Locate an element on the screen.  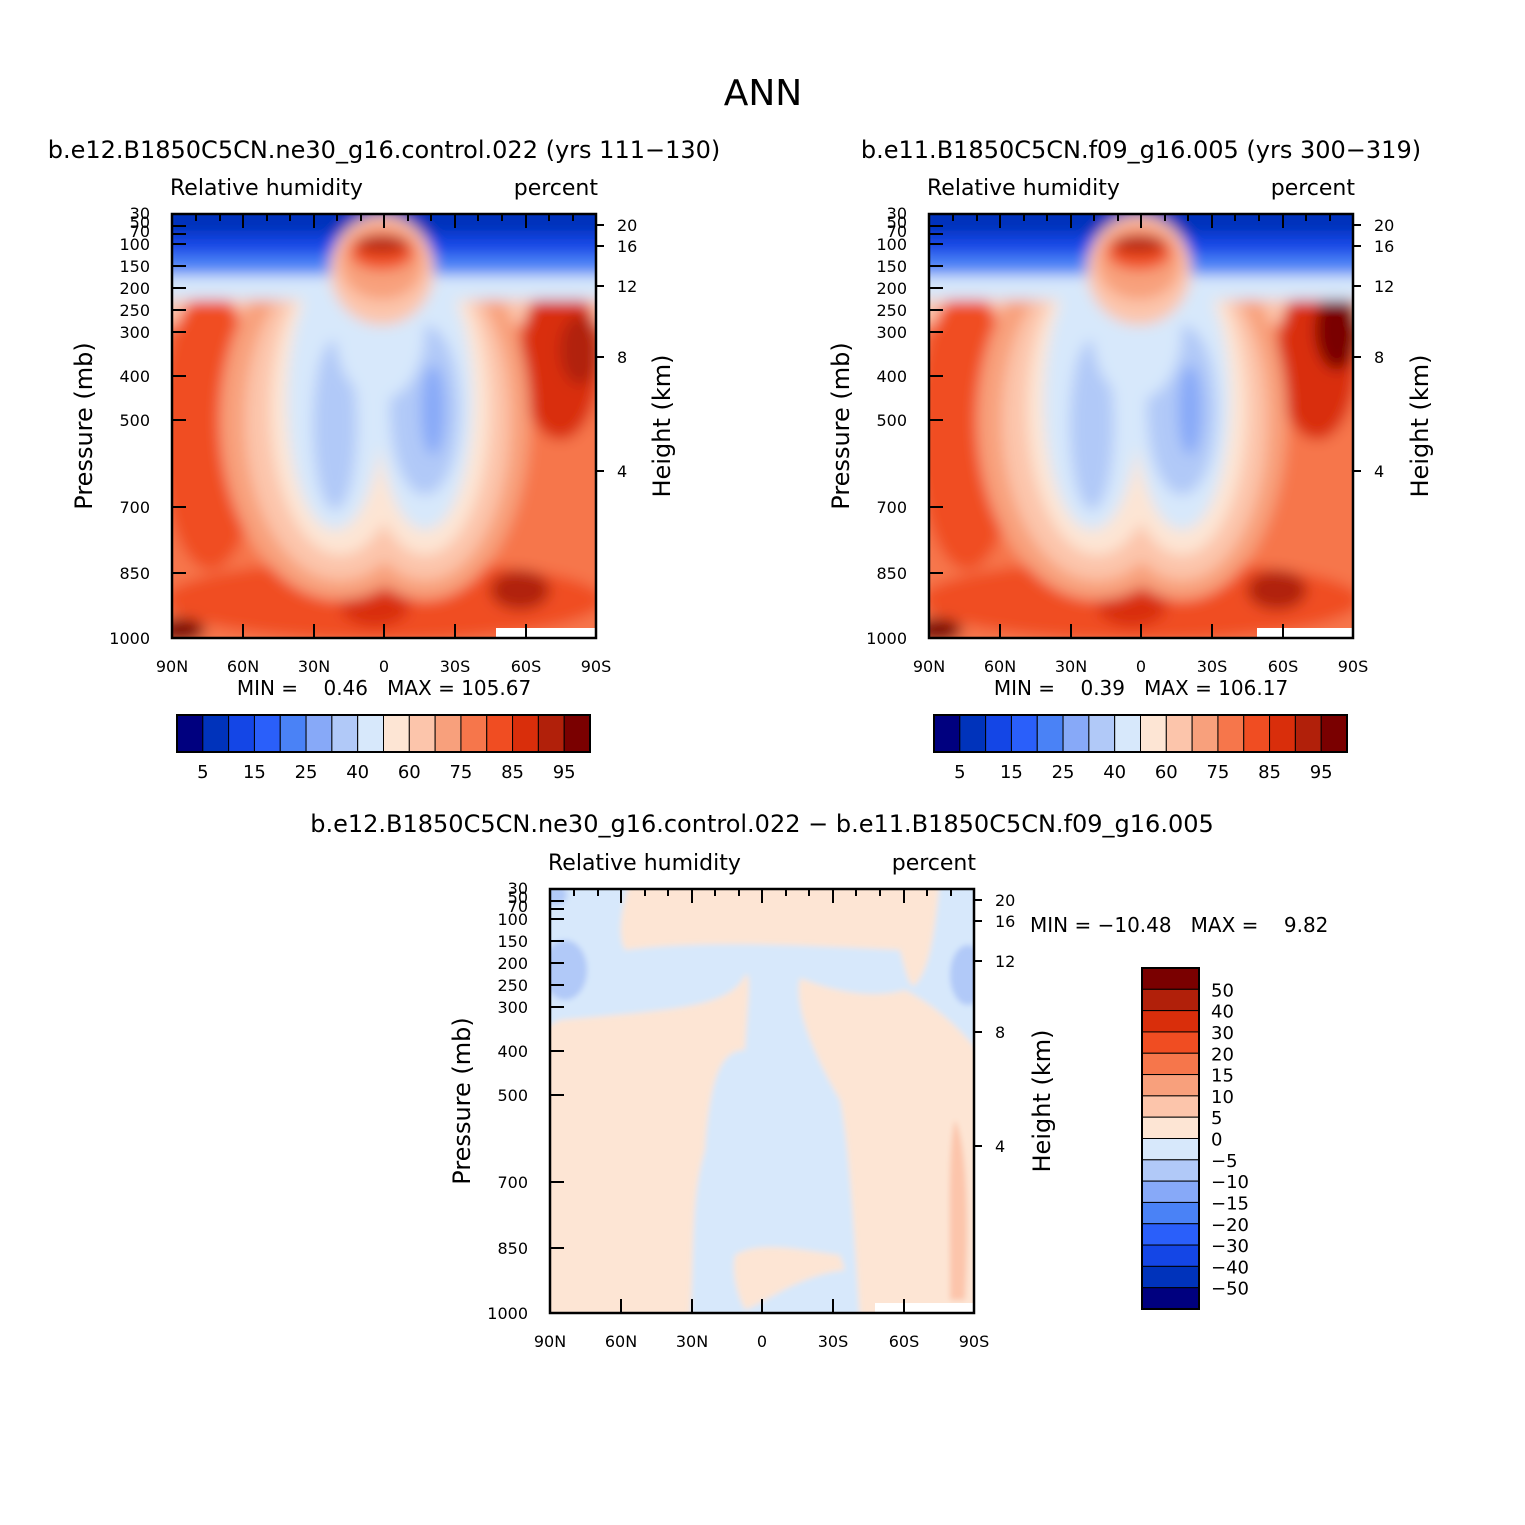
colorbar-label: 10 is located at coordinates (1222, 1097).